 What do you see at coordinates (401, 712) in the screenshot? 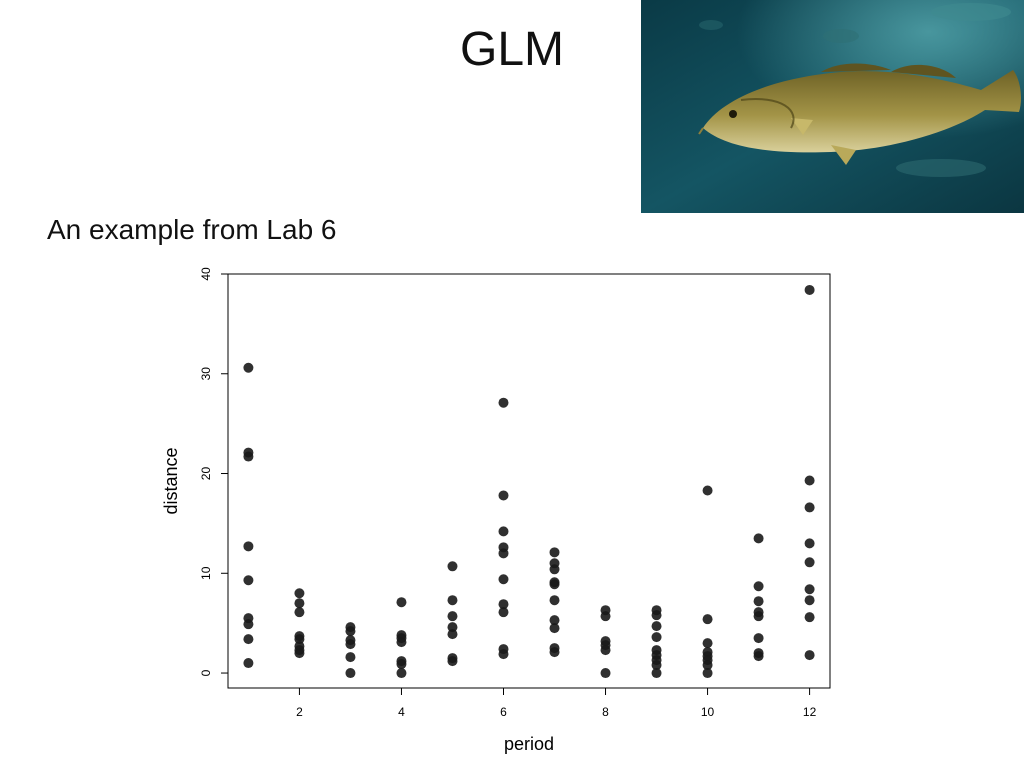
I see `x-tick-label: 4` at bounding box center [401, 712].